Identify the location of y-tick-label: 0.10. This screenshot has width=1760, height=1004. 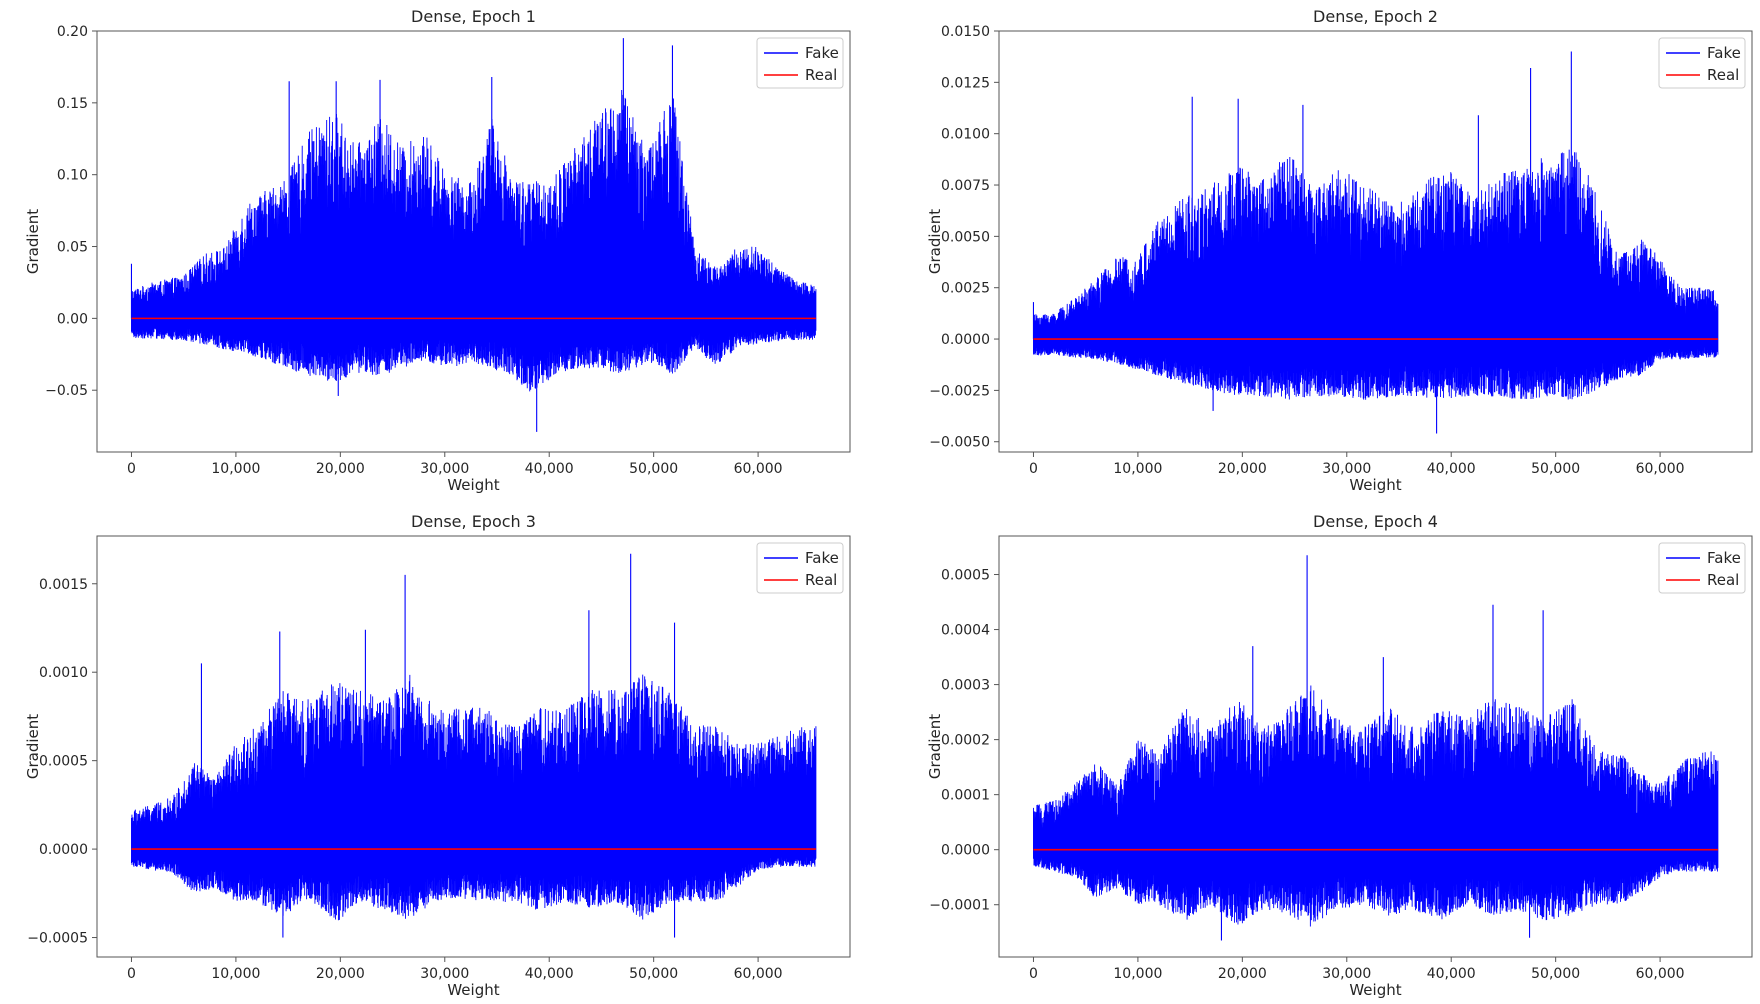
(72, 176).